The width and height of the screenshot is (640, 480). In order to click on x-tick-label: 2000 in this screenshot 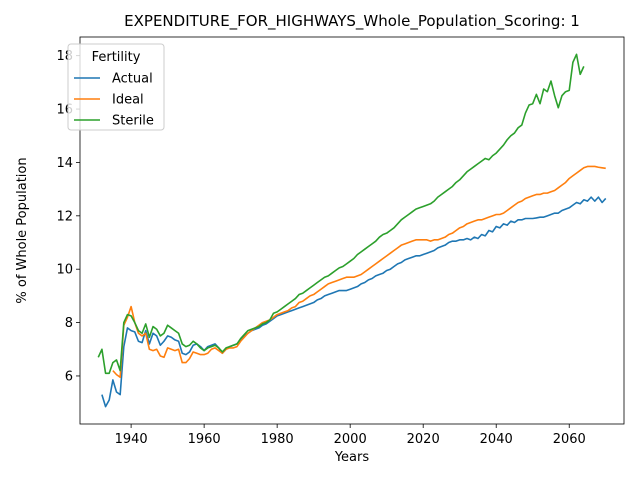, I will do `click(350, 439)`.